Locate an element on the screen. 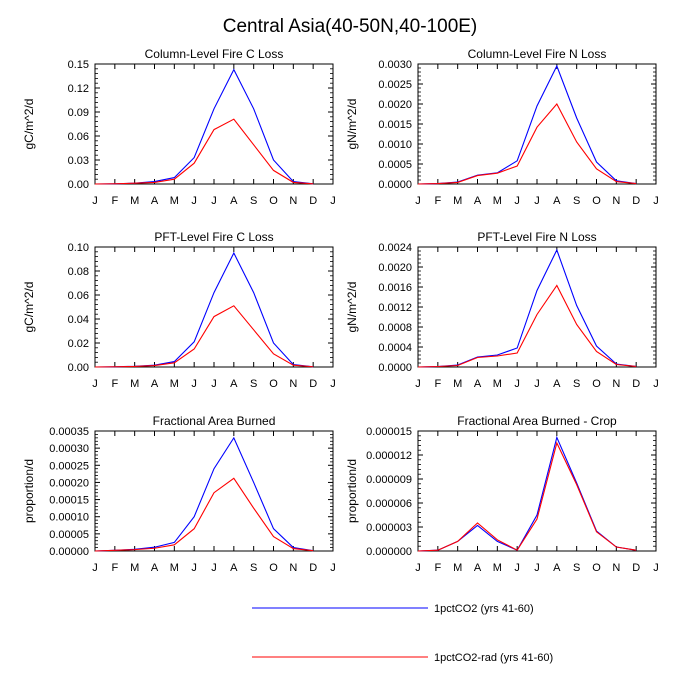 Image resolution: width=700 pixels, height=700 pixels. y-tick-label: 0.0004 is located at coordinates (395, 348).